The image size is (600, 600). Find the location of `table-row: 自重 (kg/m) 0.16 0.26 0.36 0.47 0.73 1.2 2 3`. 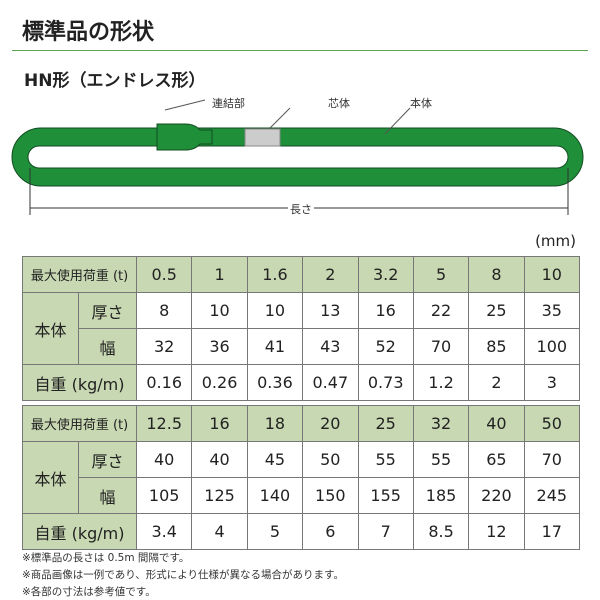

table-row: 自重 (kg/m) 0.16 0.26 0.36 0.47 0.73 1.2 2 3 is located at coordinates (301, 382).